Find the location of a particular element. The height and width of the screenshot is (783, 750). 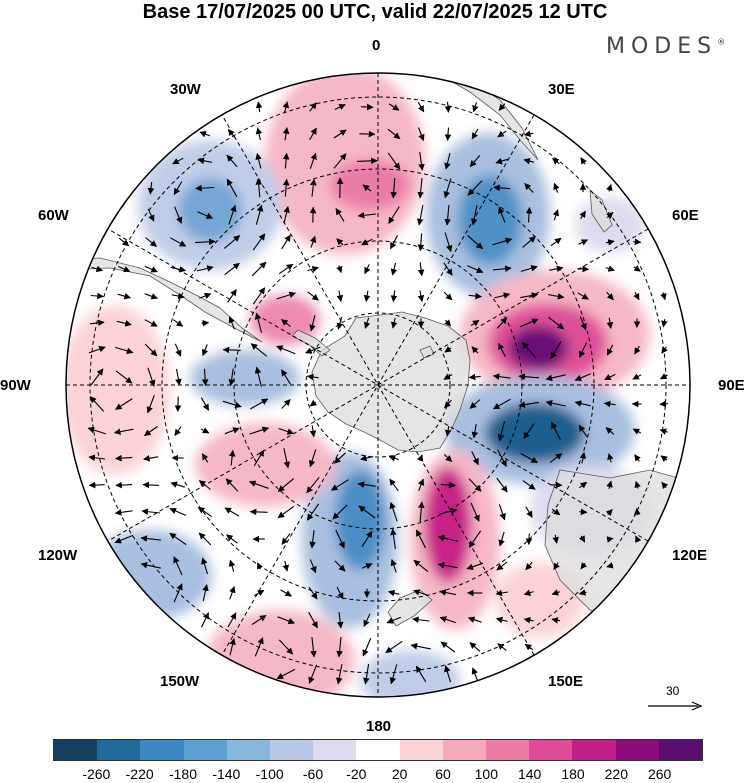

anomaly-positive-north is located at coordinates (345, 164).